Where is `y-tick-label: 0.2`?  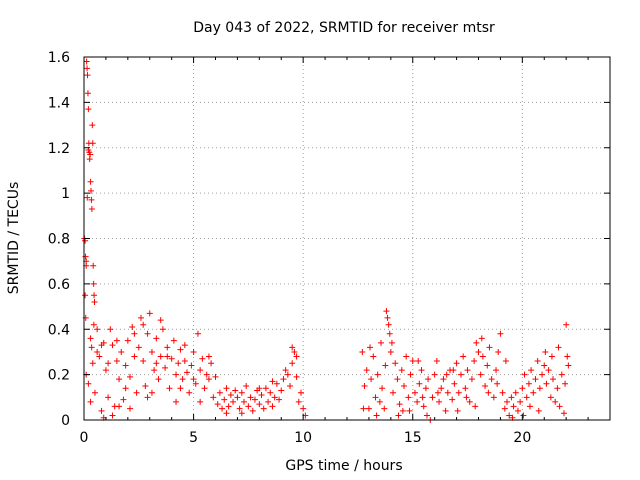
y-tick-label: 0.2 is located at coordinates (59, 376).